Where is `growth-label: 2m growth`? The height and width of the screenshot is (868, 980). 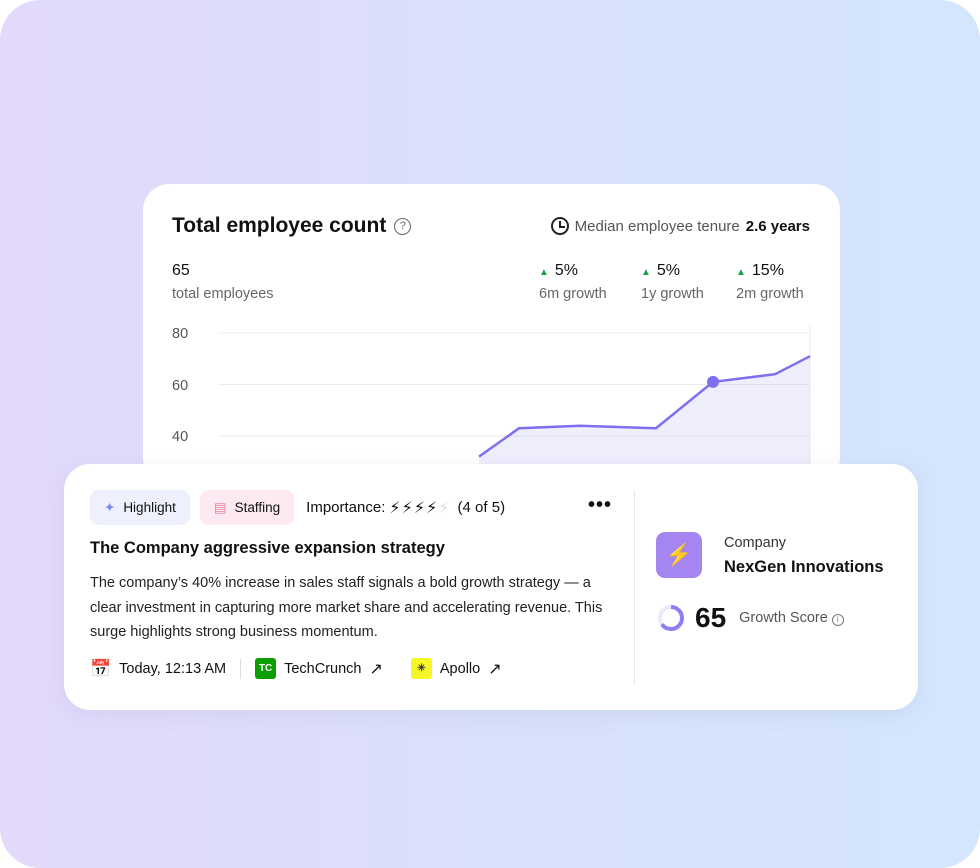
growth-label: 2m growth is located at coordinates (770, 294).